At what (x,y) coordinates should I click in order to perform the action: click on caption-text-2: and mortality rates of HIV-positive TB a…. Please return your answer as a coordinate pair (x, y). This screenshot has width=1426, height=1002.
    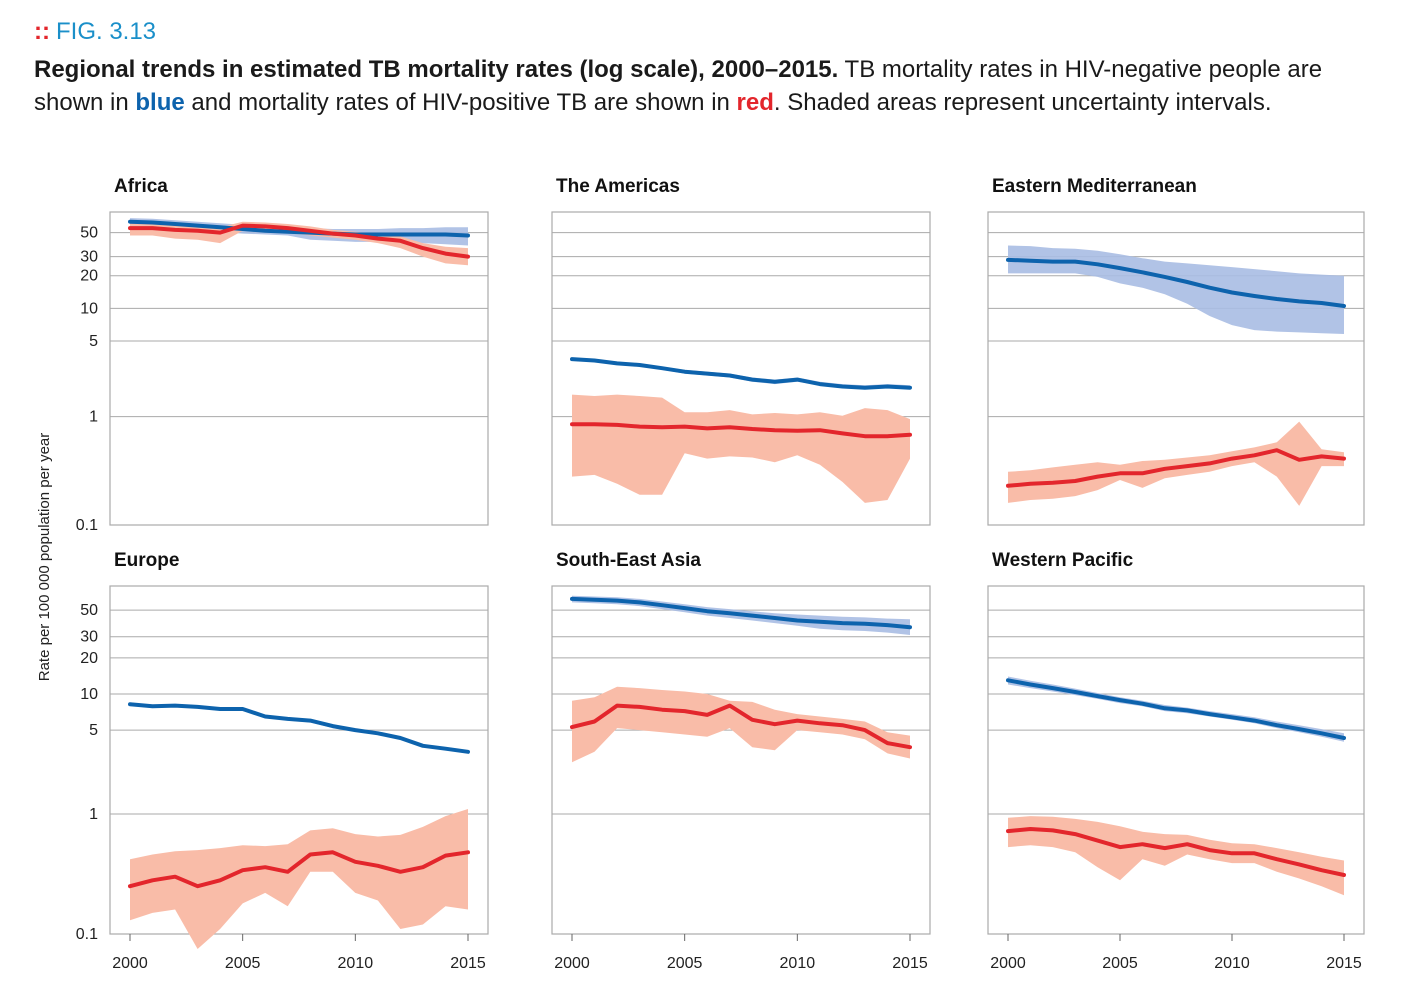
    Looking at the image, I should click on (460, 102).